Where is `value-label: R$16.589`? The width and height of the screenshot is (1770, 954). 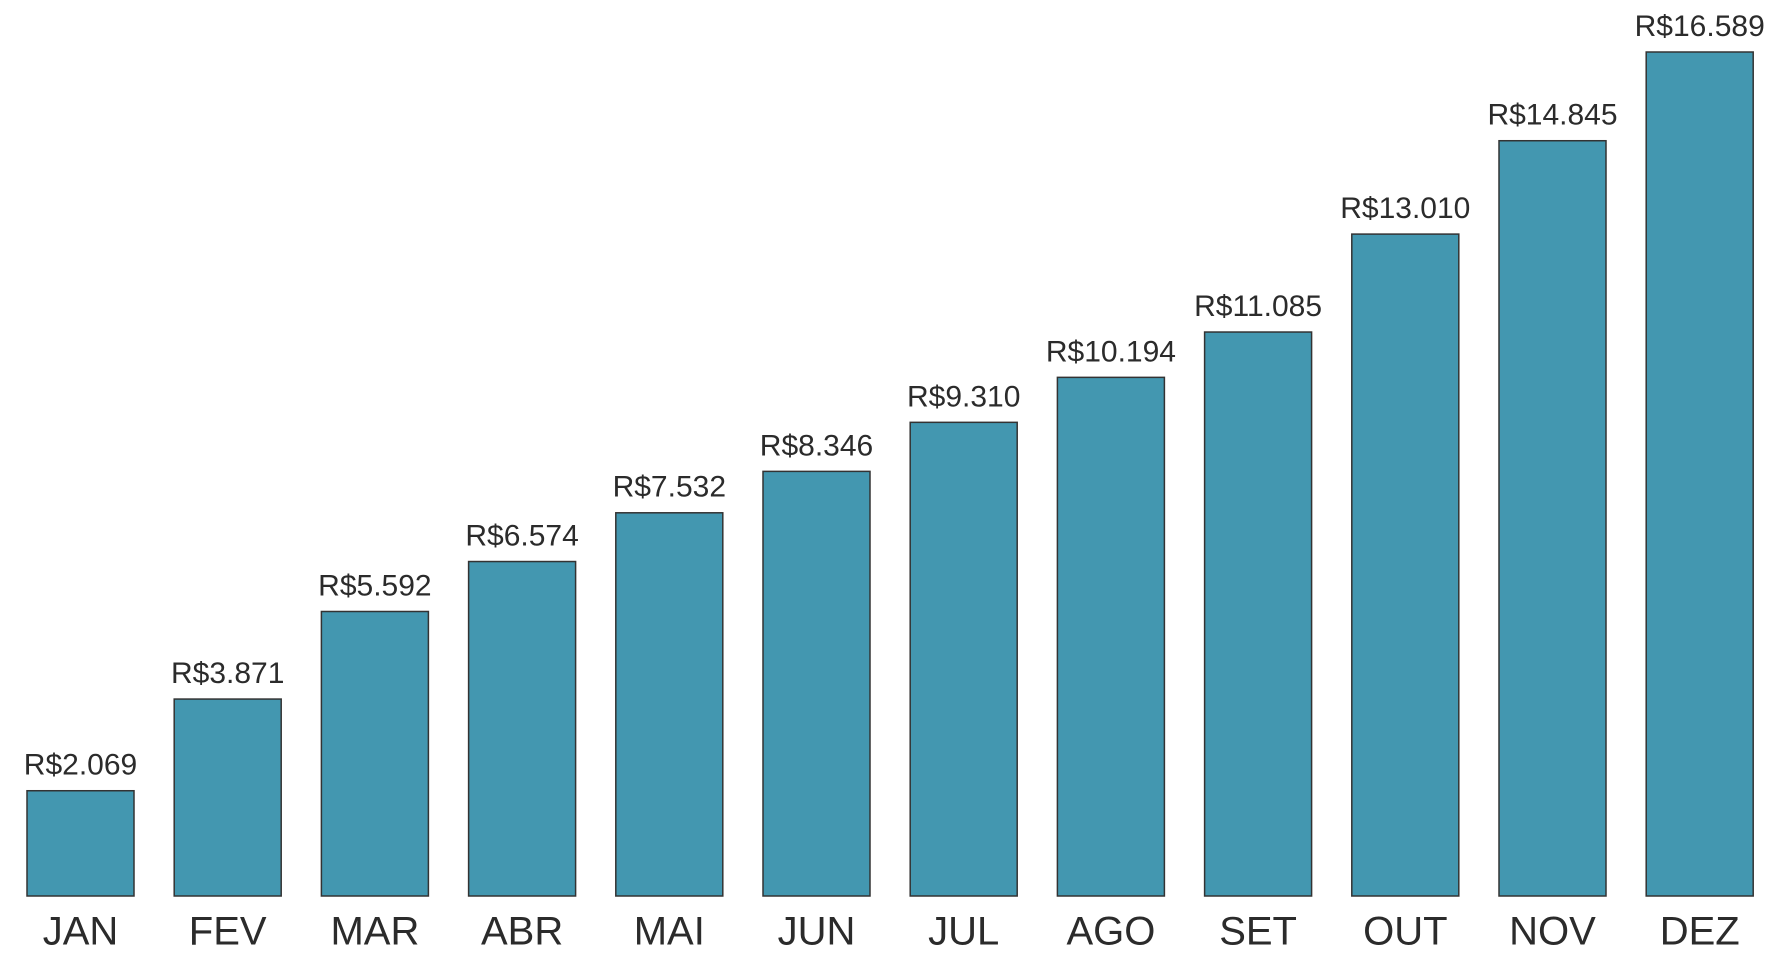
value-label: R$16.589 is located at coordinates (1700, 26).